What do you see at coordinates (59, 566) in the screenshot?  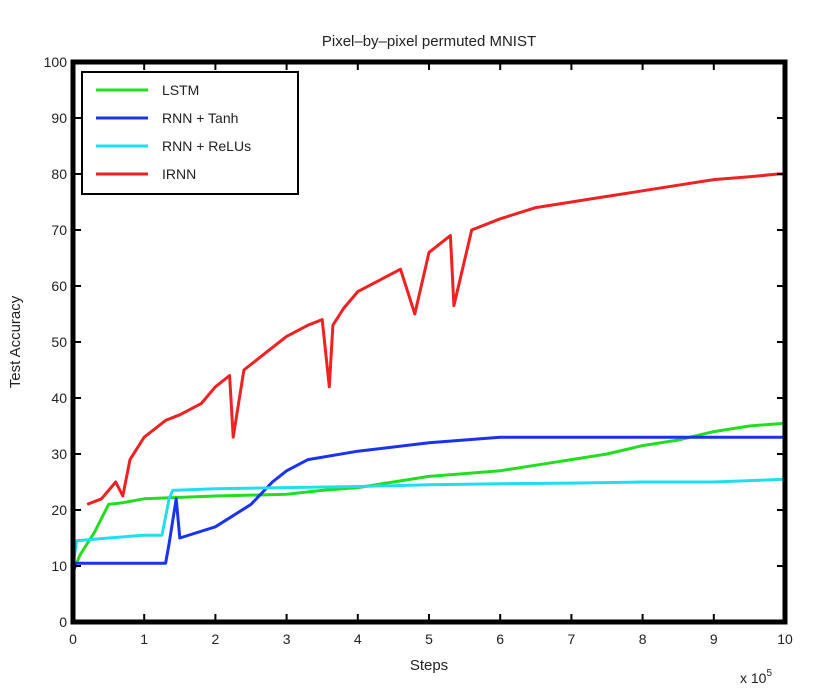 I see `y-tick-label: 10` at bounding box center [59, 566].